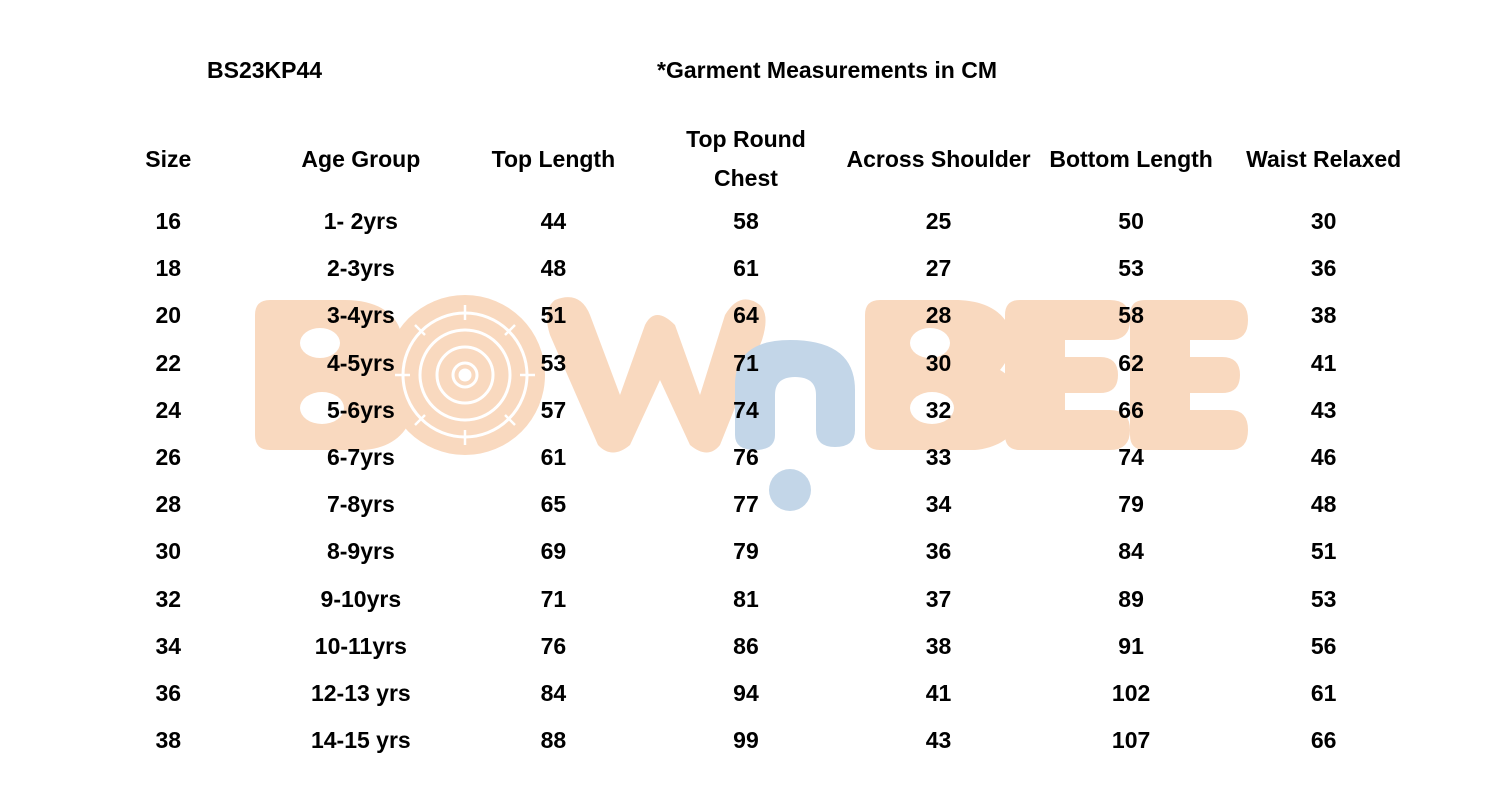  What do you see at coordinates (746, 504) in the screenshot?
I see `table-row: 28 7-8yrs 65 77 34 79 48` at bounding box center [746, 504].